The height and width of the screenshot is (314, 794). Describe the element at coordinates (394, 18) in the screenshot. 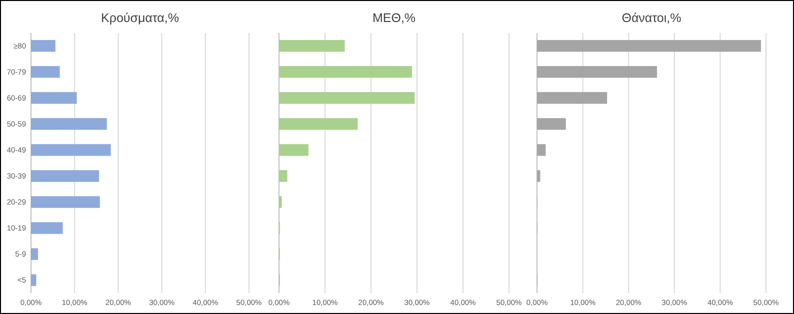

I see `chart-title: ΜΕΘ,%` at that location.